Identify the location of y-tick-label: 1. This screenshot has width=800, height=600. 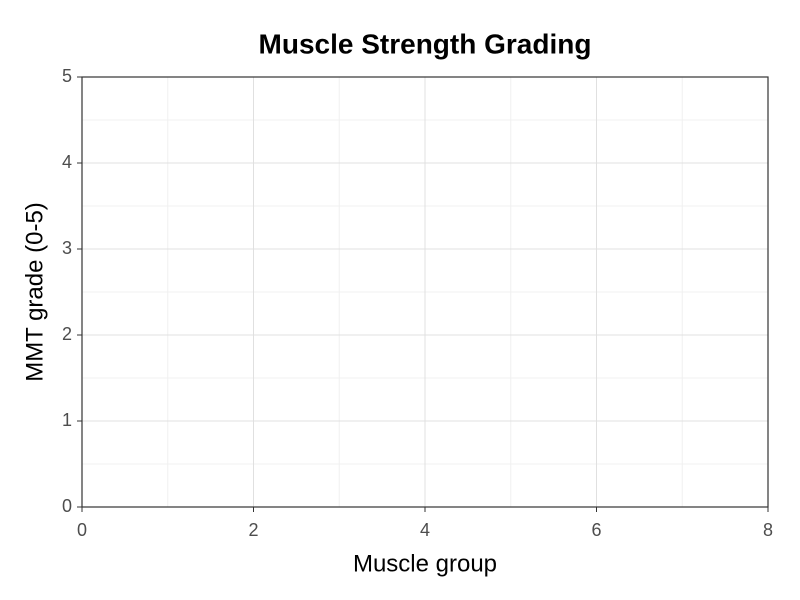
(67, 420).